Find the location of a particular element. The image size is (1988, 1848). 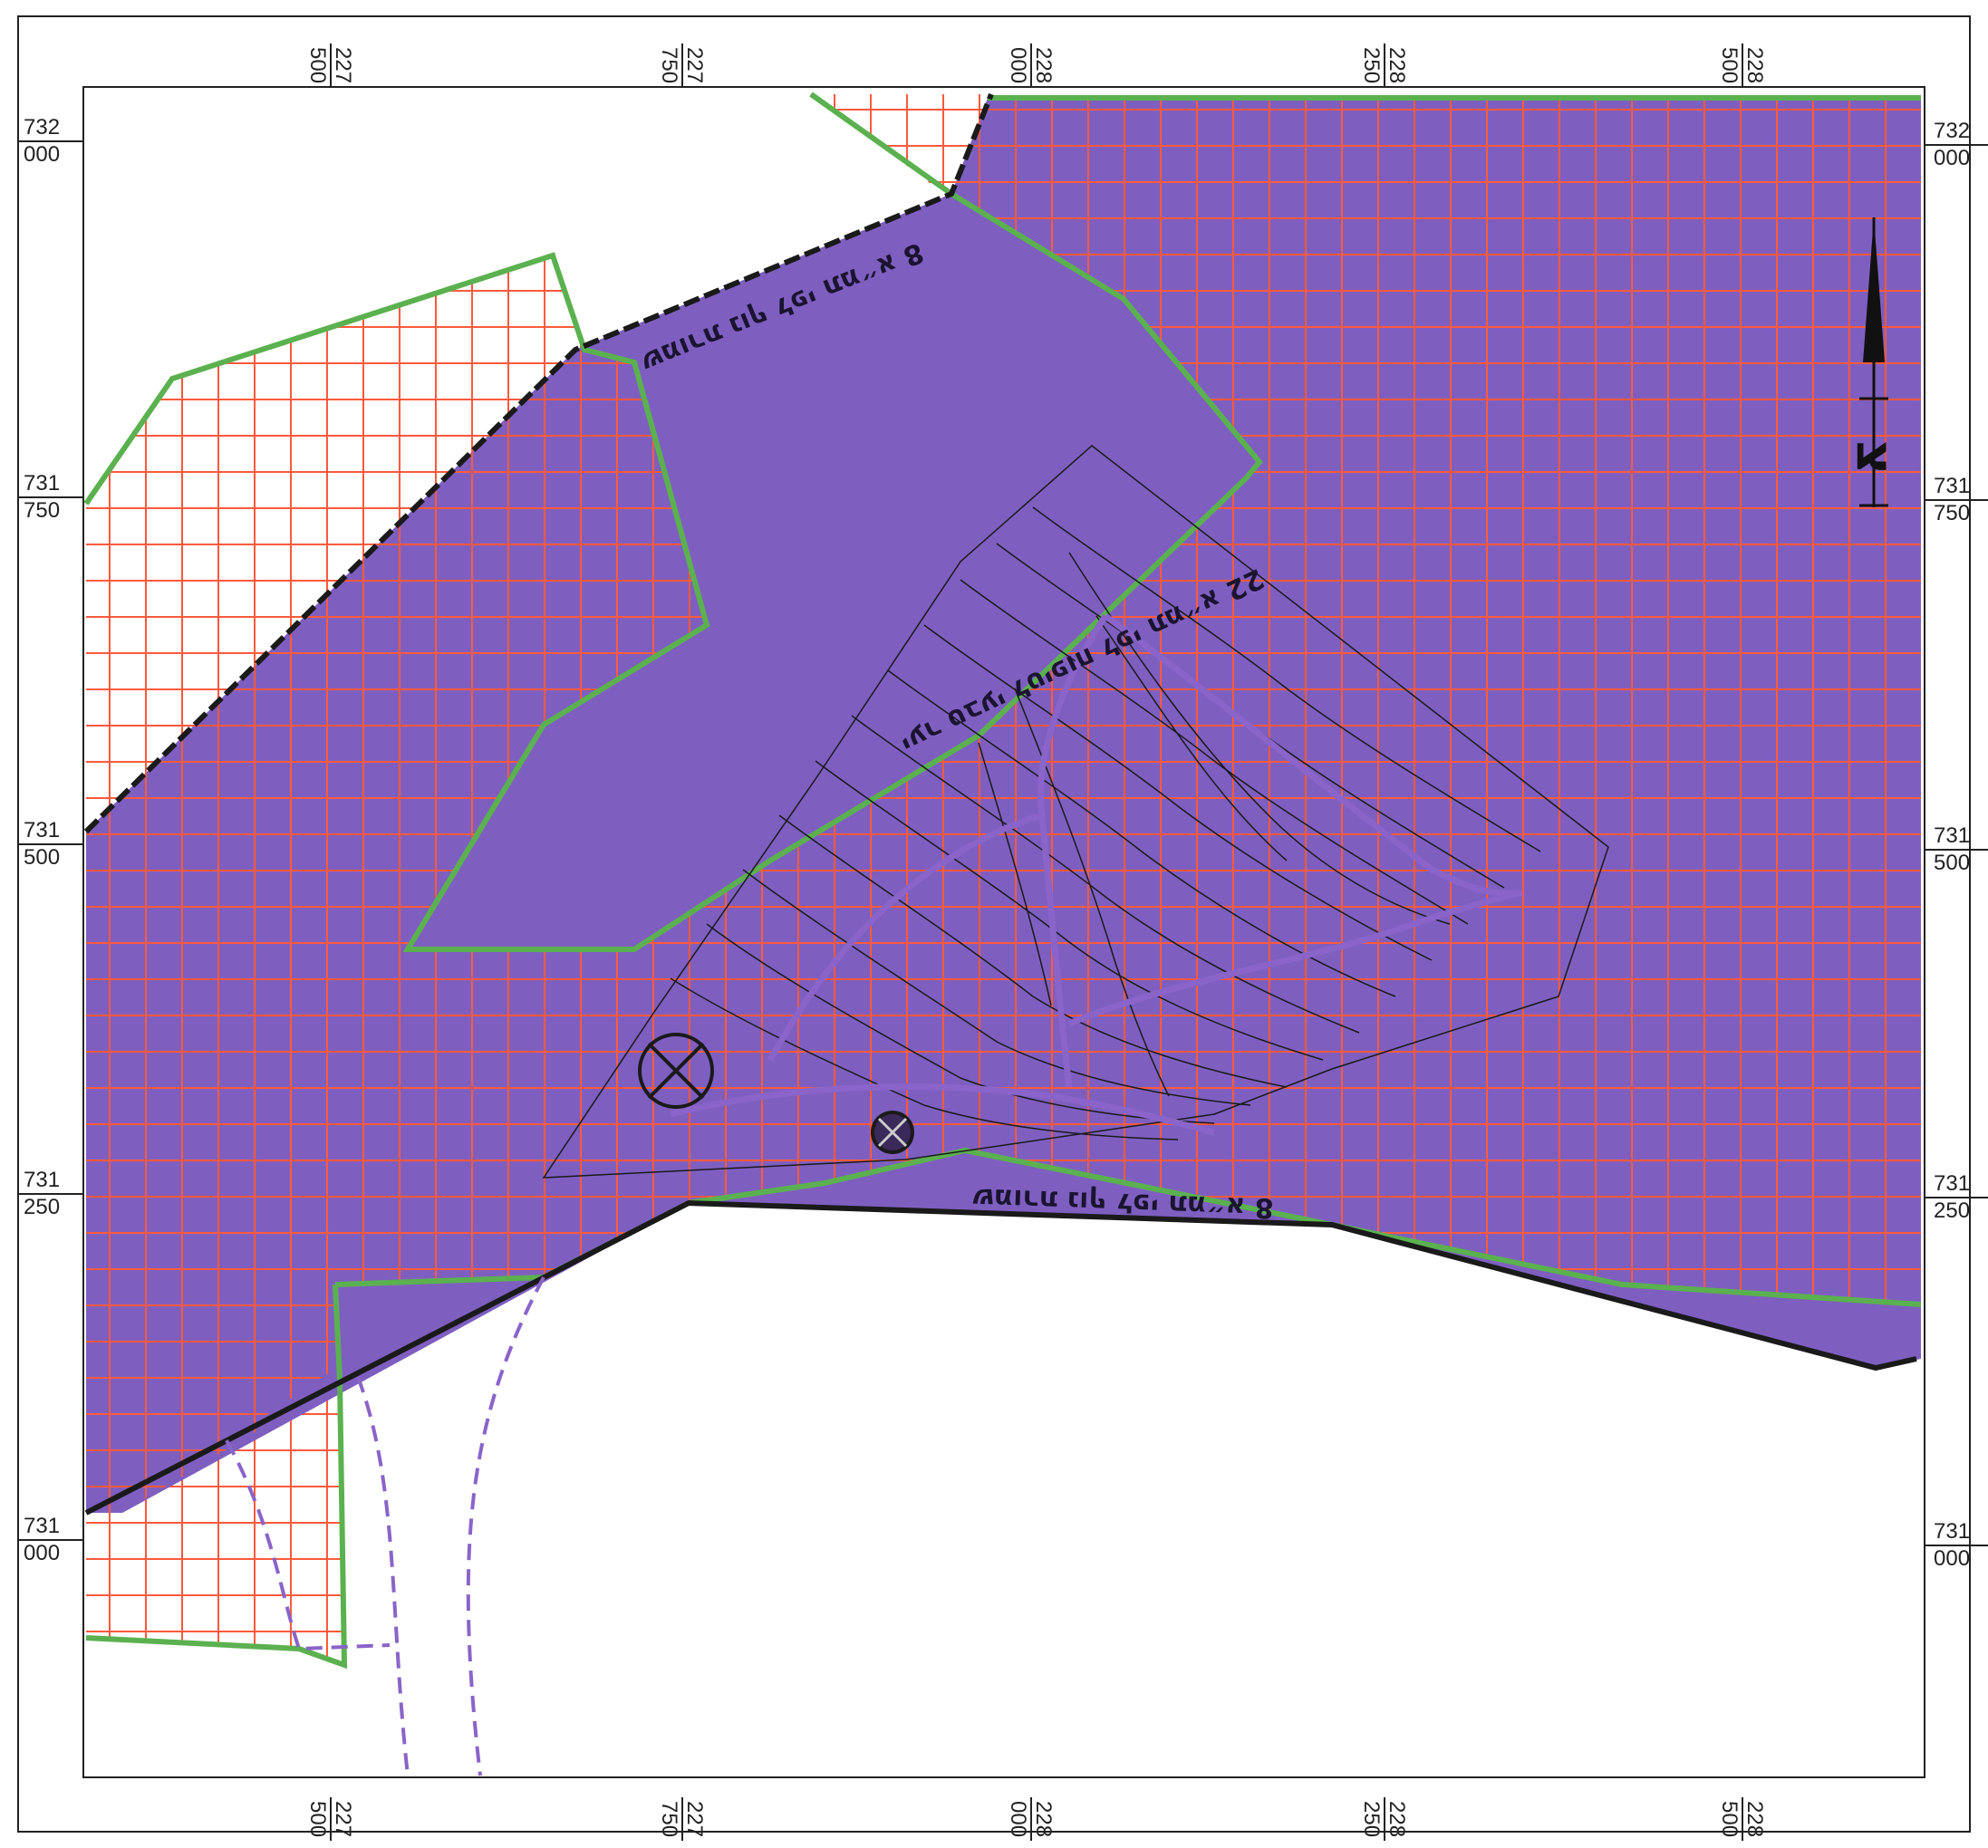

coord-right-4-a: 731 is located at coordinates (1952, 1184).